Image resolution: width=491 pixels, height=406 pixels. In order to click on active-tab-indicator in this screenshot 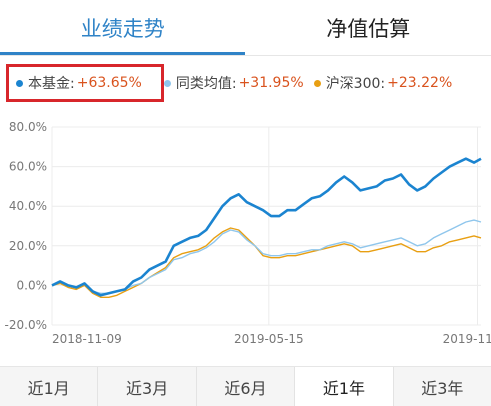, I will do `click(122, 53)`.